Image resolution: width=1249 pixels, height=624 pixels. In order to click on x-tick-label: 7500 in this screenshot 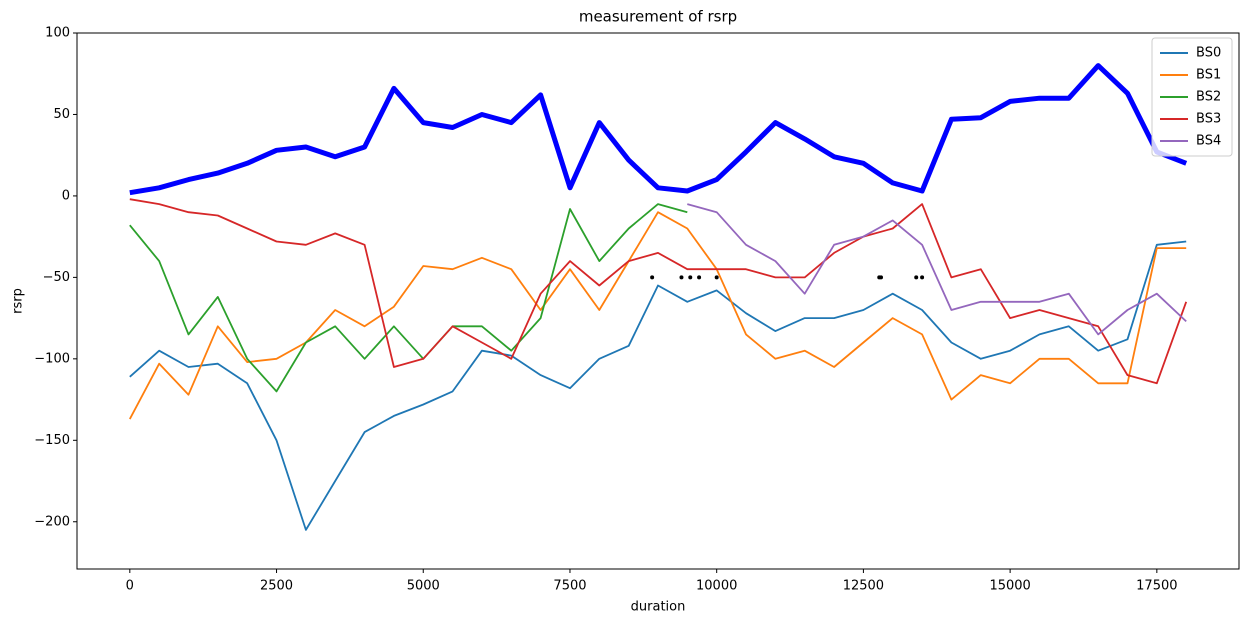, I will do `click(569, 586)`.